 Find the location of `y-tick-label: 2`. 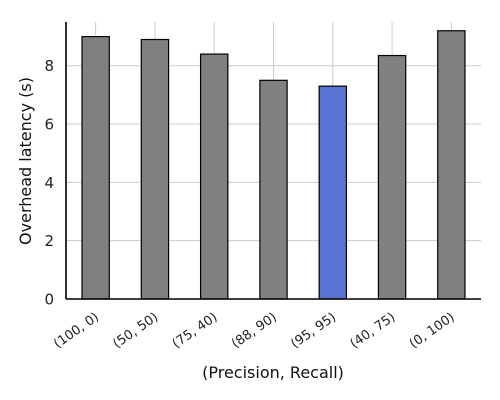

y-tick-label: 2 is located at coordinates (49, 241).